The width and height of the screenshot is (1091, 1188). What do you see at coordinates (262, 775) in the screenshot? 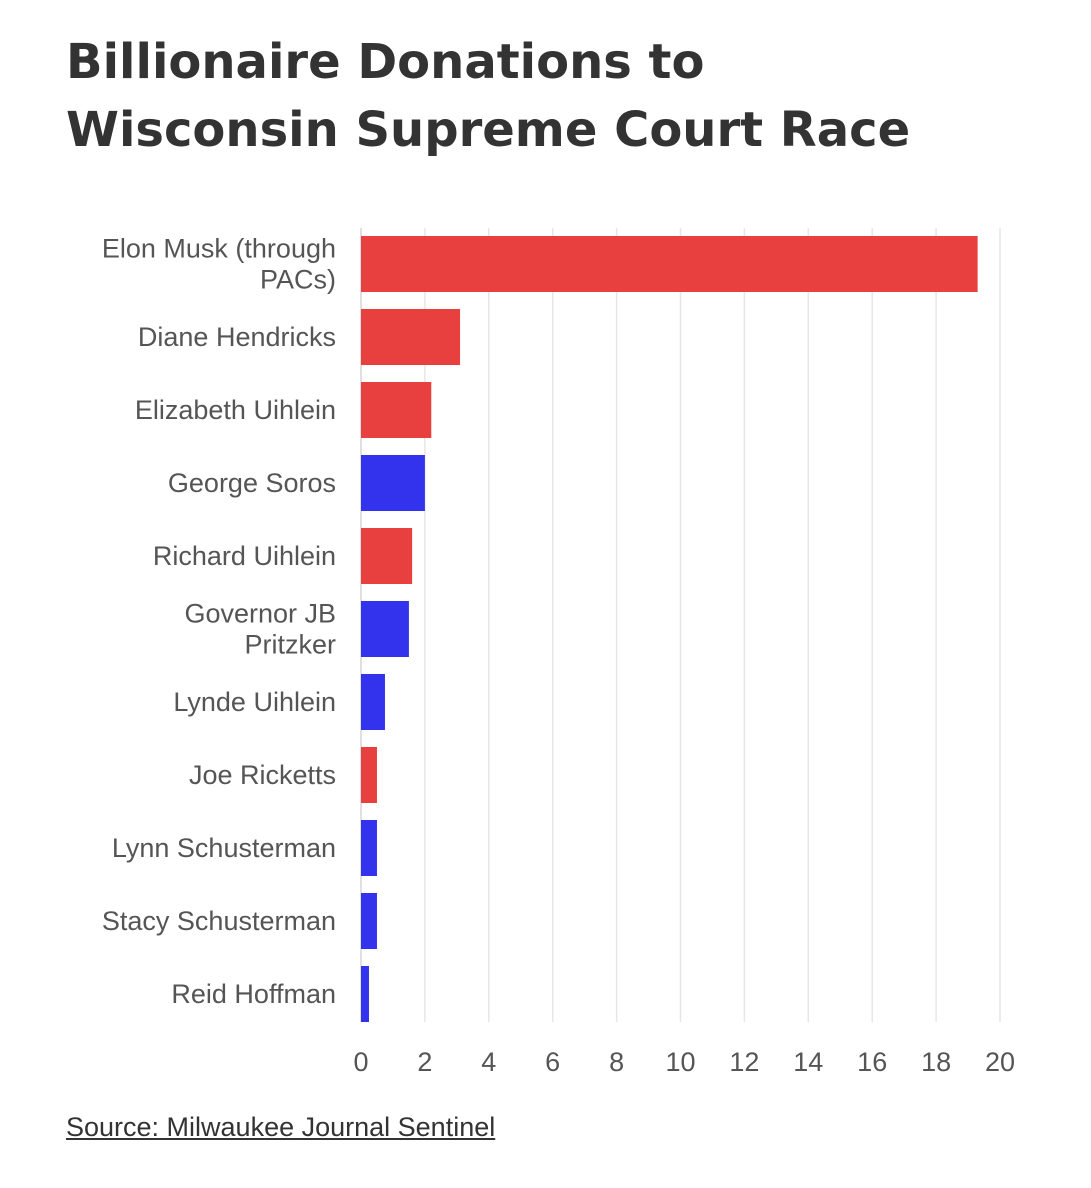
I see `category-label: Joe Ricketts` at bounding box center [262, 775].